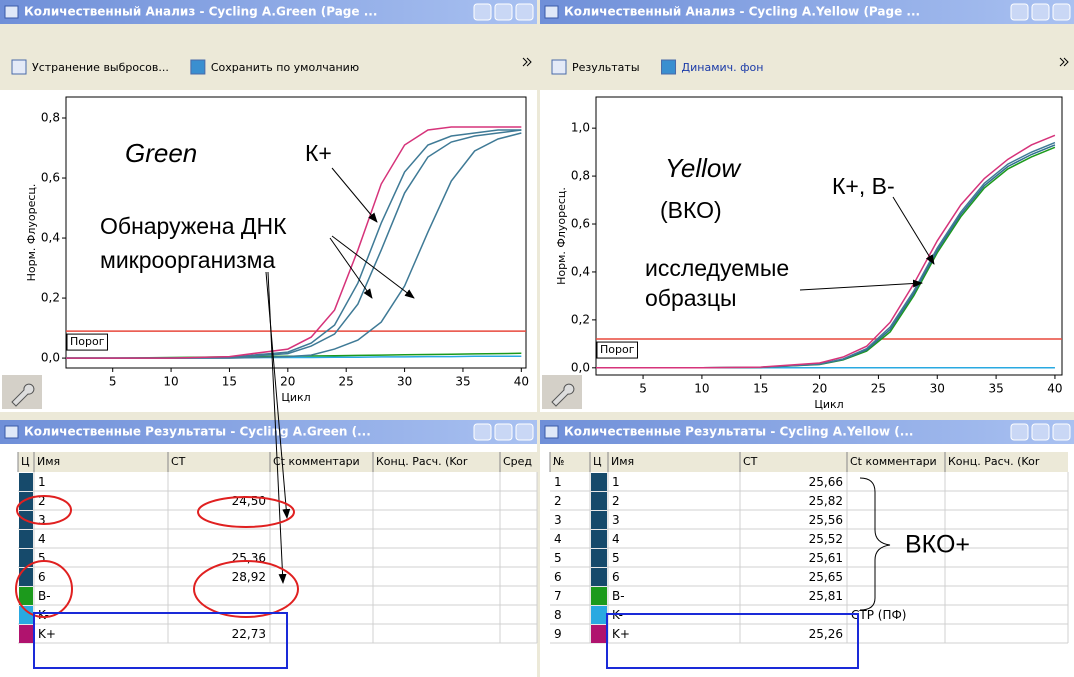 The image size is (1074, 677). Describe the element at coordinates (616, 539) in the screenshot. I see `table-cell: 4` at that location.